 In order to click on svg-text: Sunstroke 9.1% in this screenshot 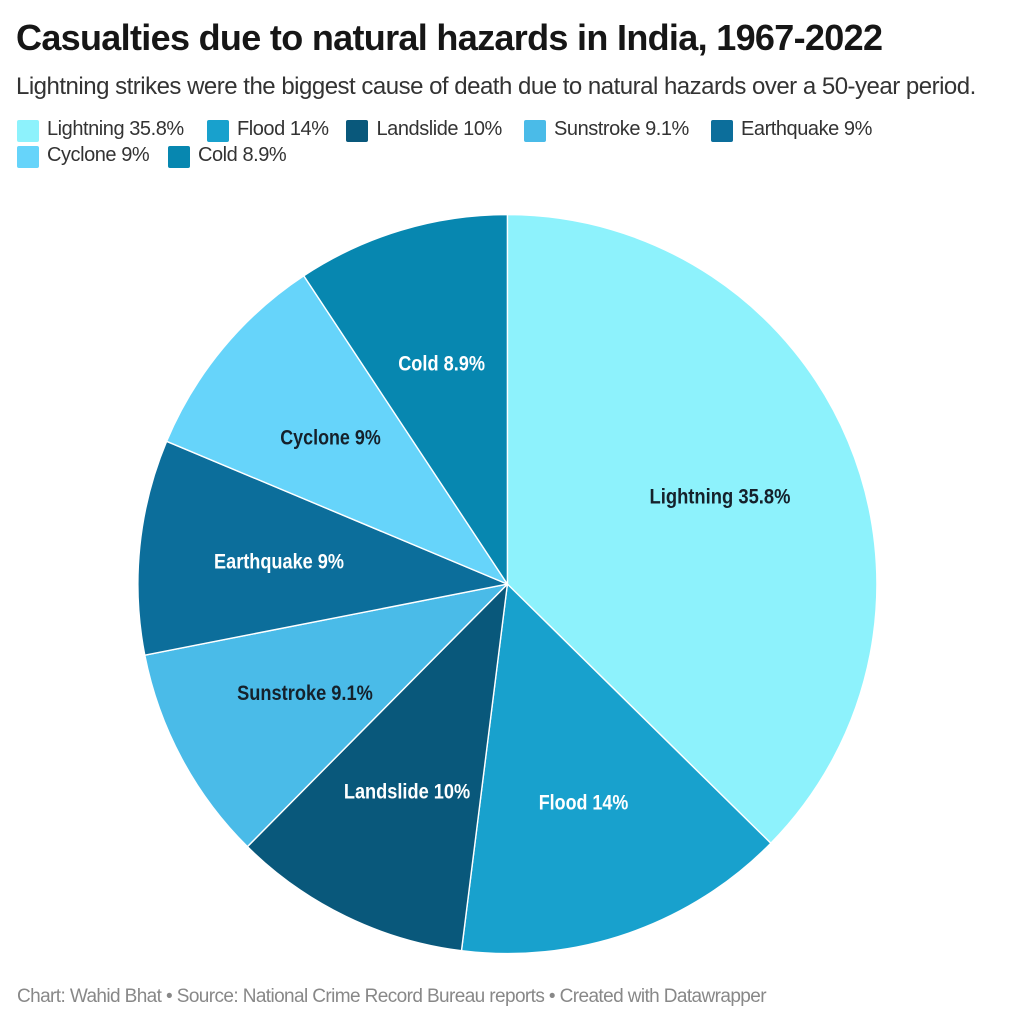, I will do `click(305, 693)`.